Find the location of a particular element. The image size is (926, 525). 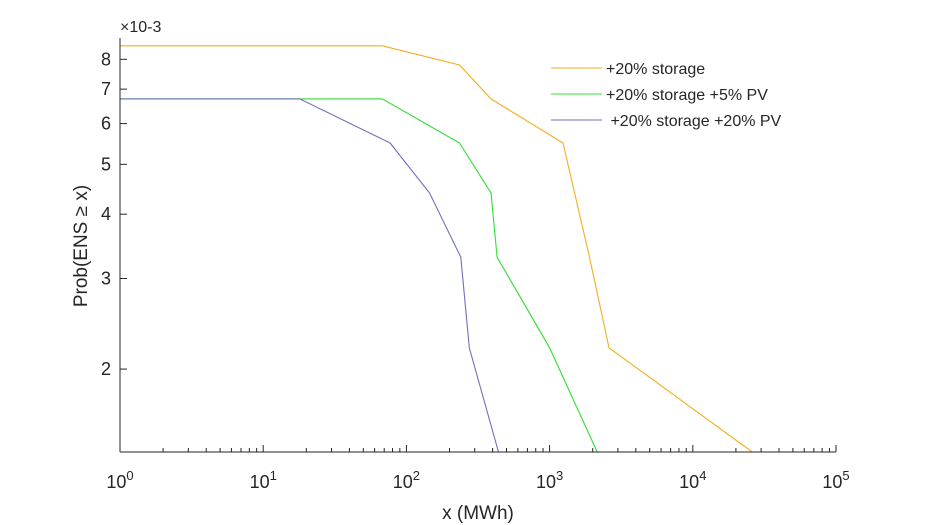

x-tick-label: 10⁵ is located at coordinates (835, 480).